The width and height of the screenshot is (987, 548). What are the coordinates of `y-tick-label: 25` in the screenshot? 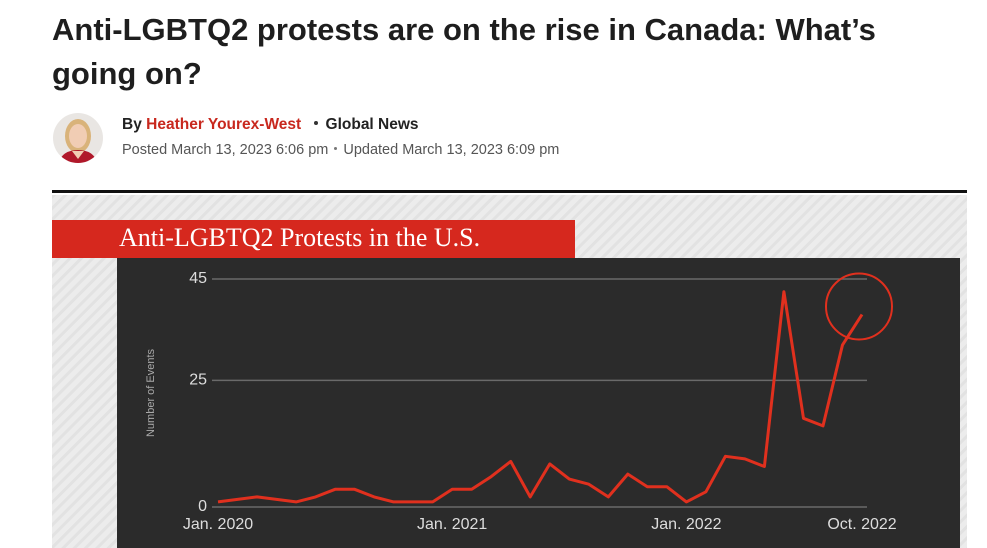 It's located at (198, 380).